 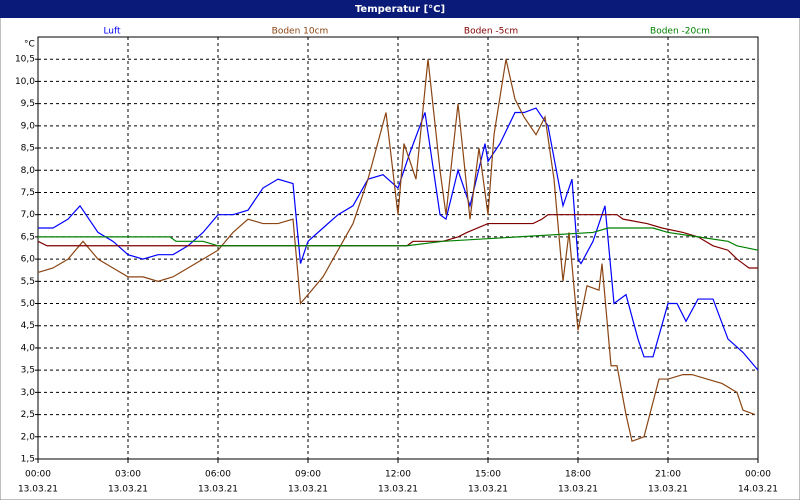 I want to click on y-tick-label: 8,0, so click(x=28, y=171).